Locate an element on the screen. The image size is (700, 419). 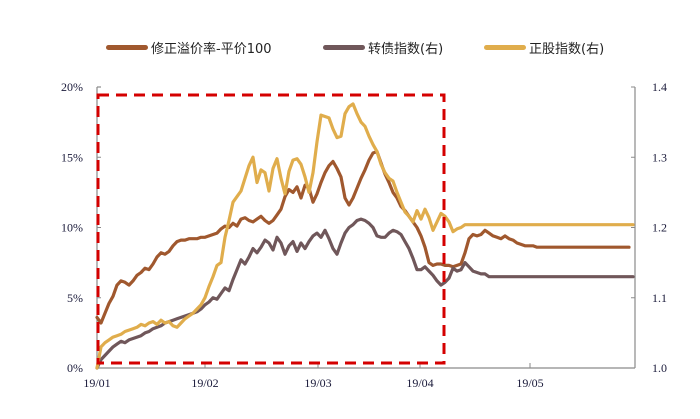
legend-label-cb-index: 转债指数(右) is located at coordinates (406, 49).